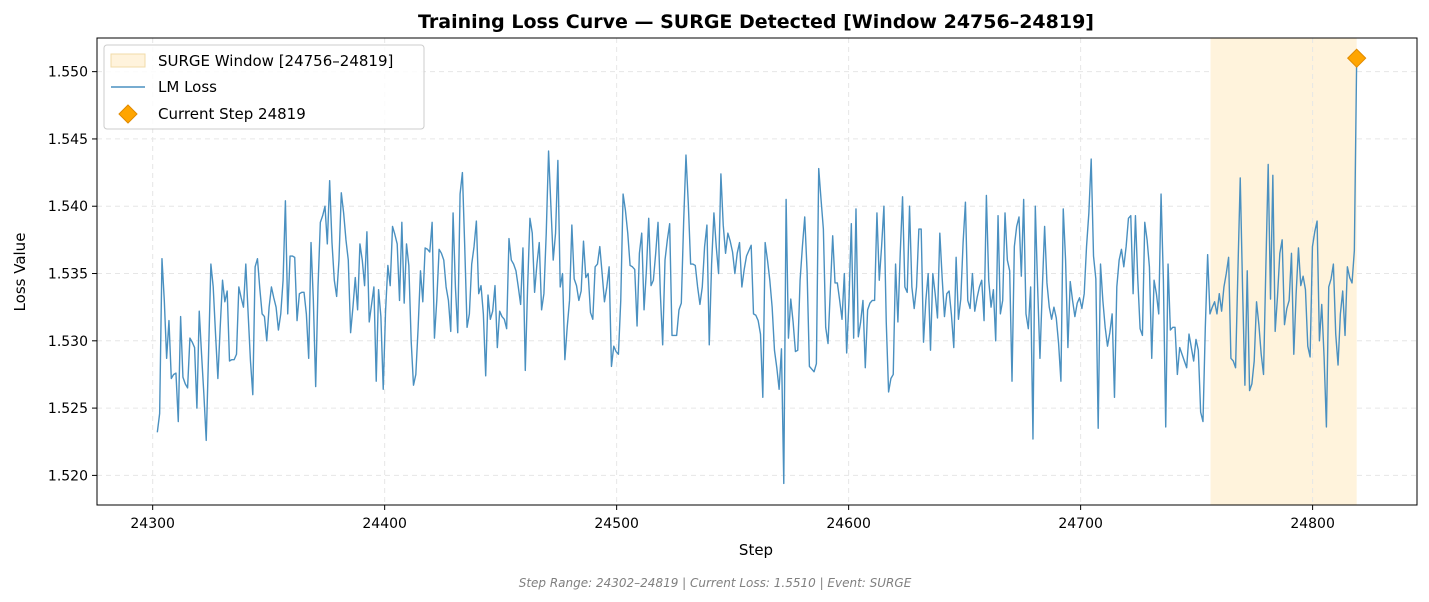 The image size is (1429, 602). Describe the element at coordinates (384, 524) in the screenshot. I see `x-tick-label: 24400` at that location.